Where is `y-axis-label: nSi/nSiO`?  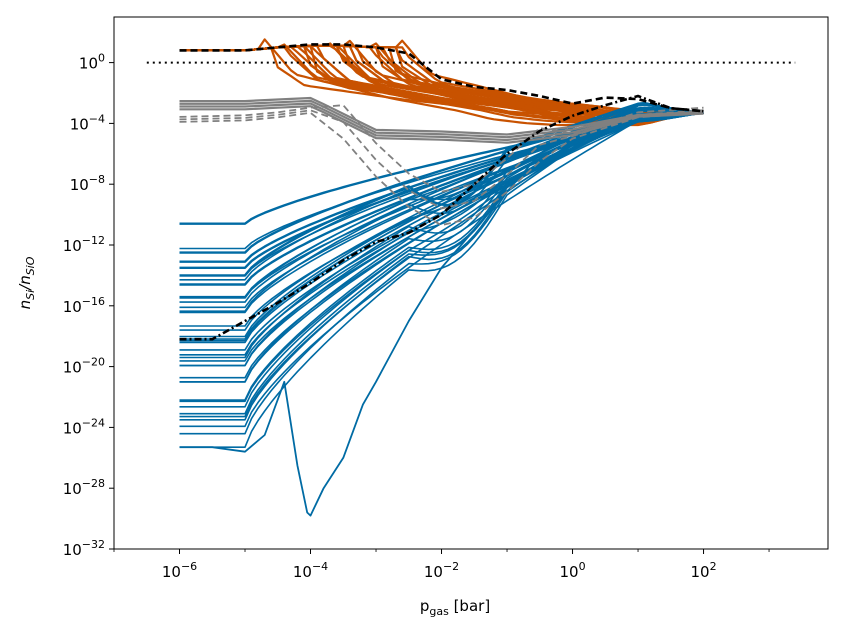 y-axis-label: nSi/nSiO is located at coordinates (26, 282).